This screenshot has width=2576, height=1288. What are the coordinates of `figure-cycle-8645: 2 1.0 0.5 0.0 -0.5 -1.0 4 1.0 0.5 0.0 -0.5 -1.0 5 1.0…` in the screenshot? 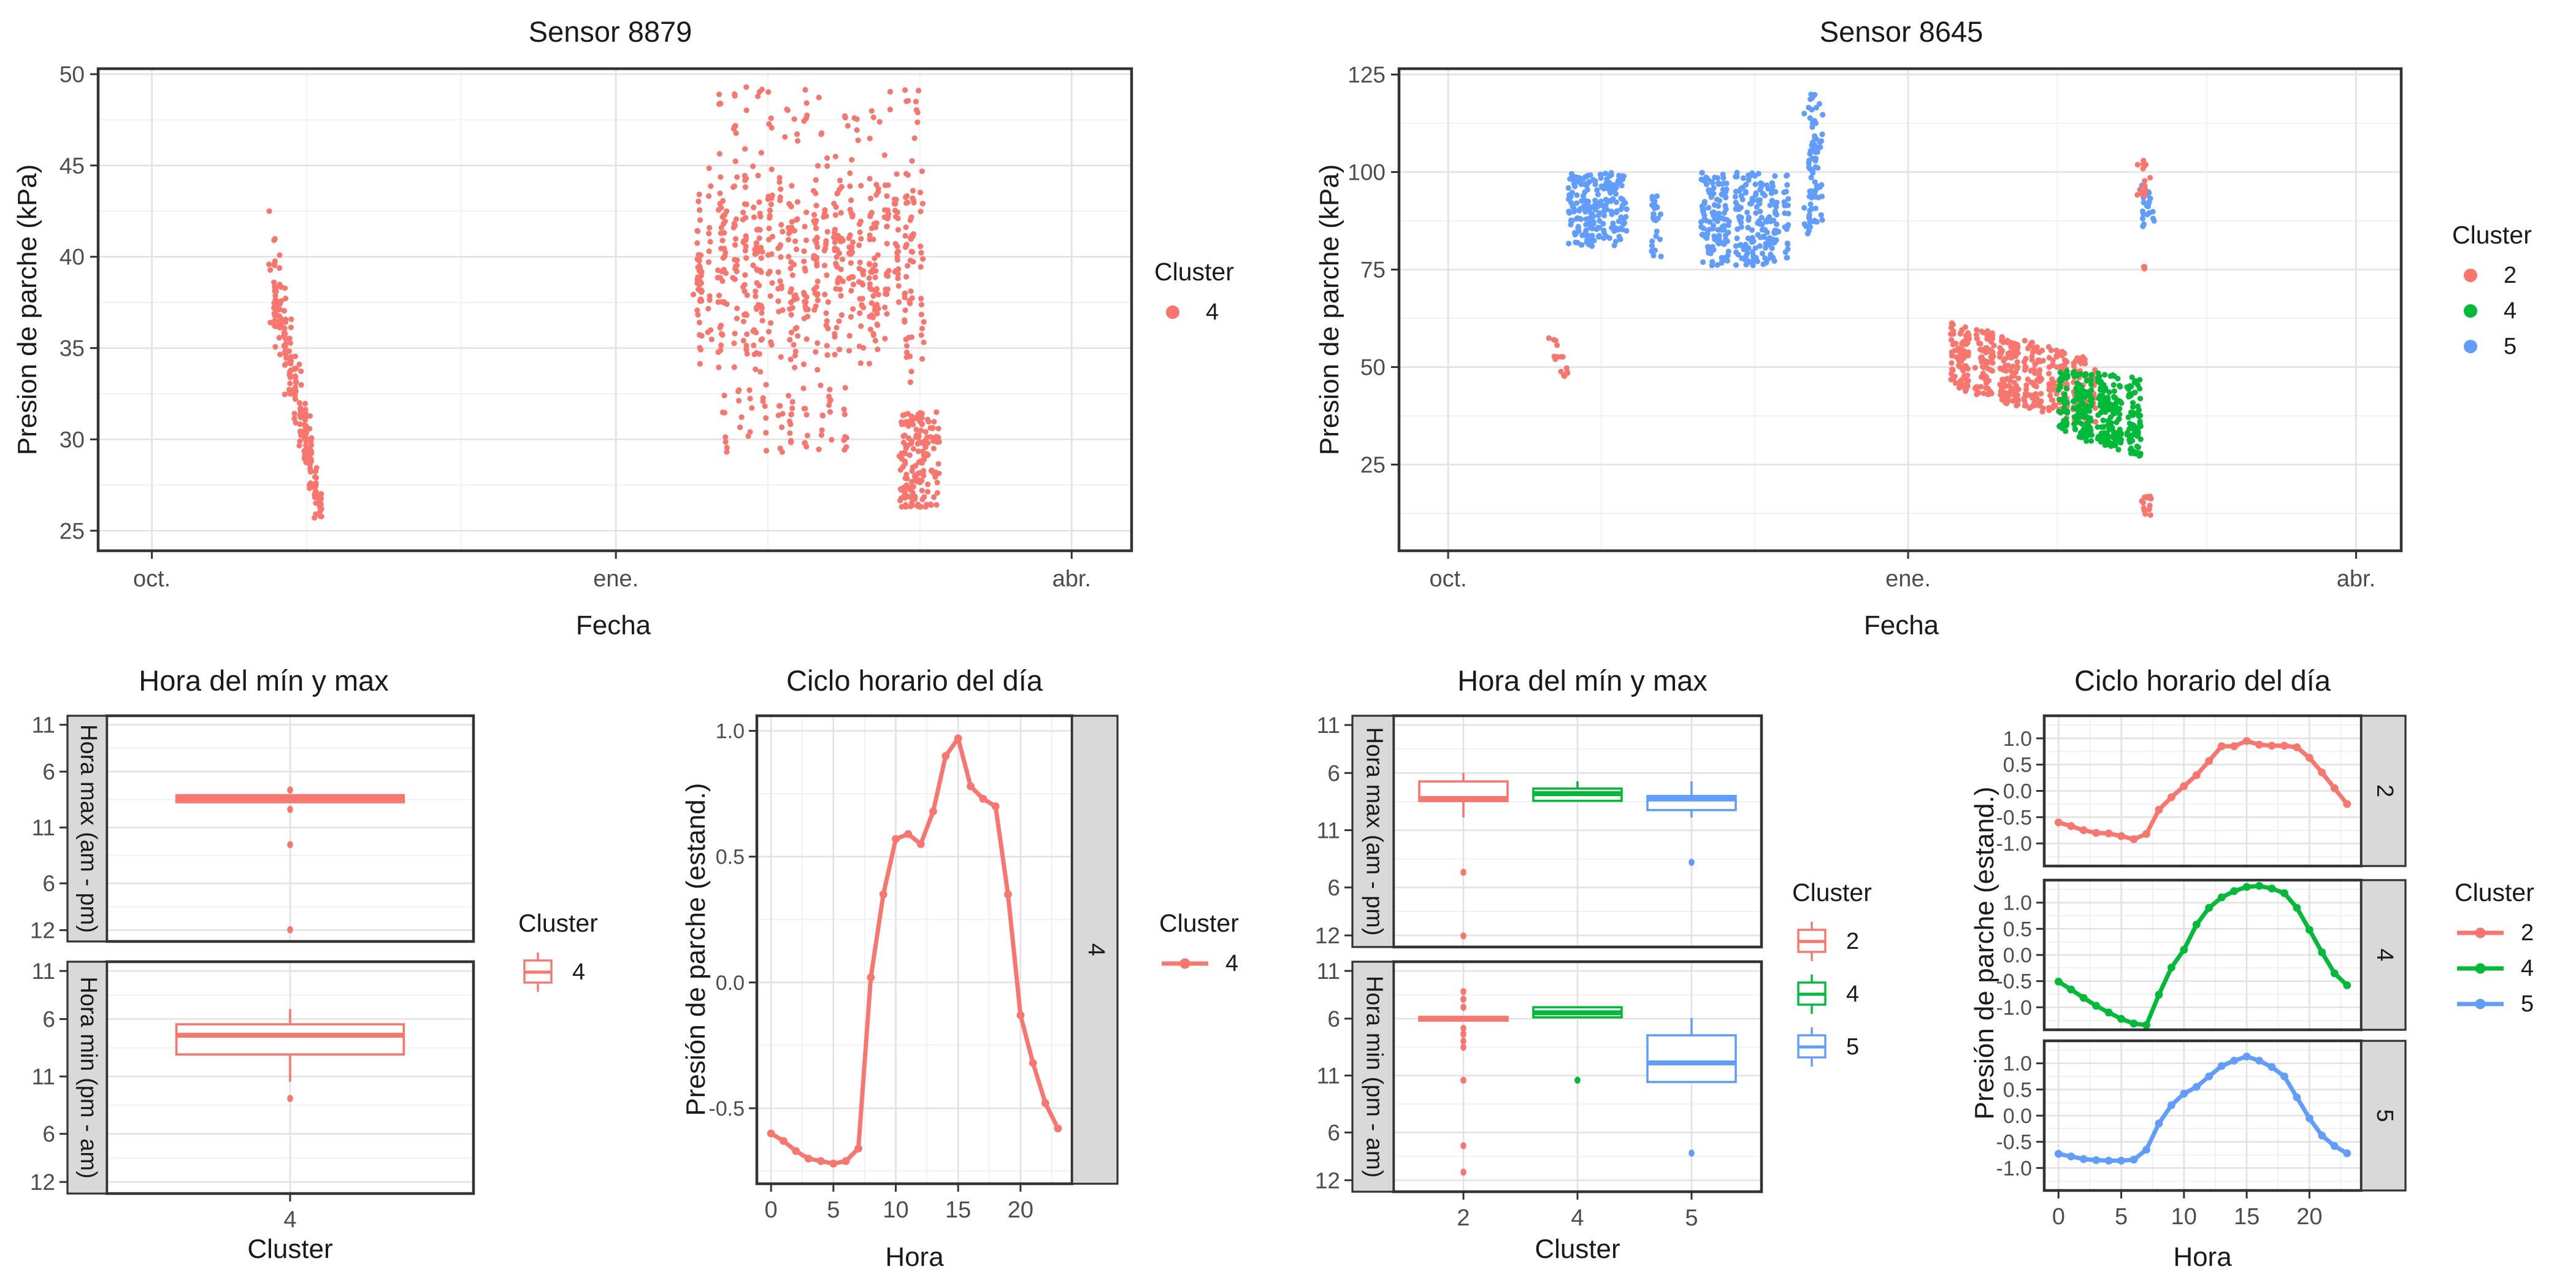 It's located at (2241, 969).